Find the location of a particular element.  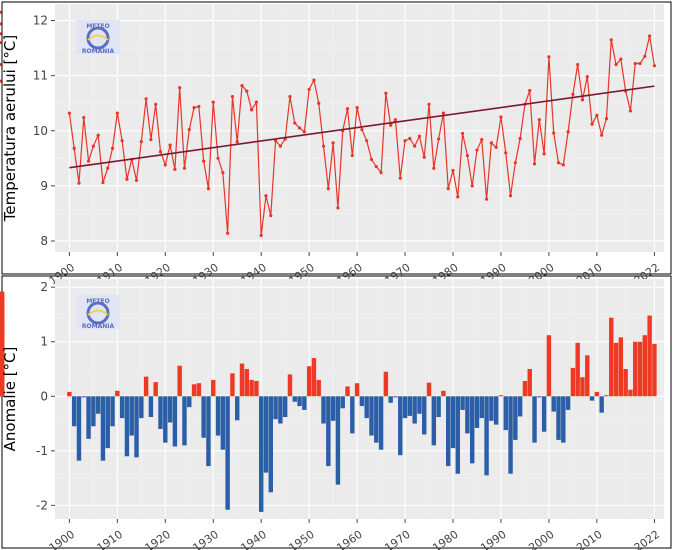

y-tick-label: 12 is located at coordinates (40, 21).